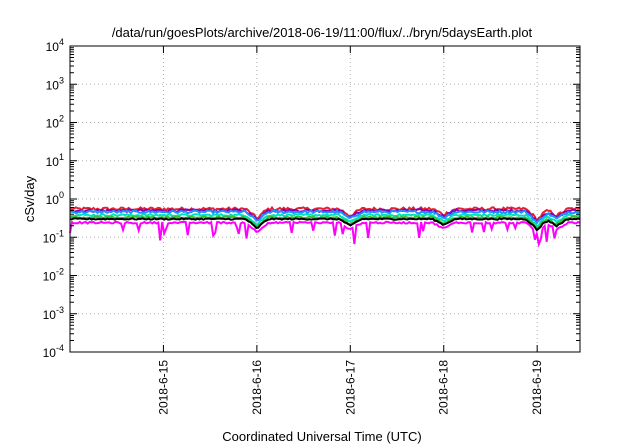  I want to click on x-tick-label: 2018-6-18, so click(444, 387).